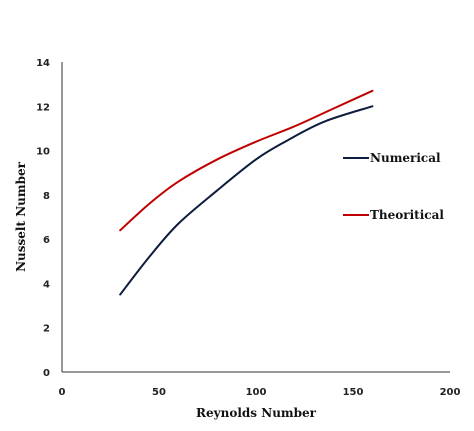  Describe the element at coordinates (256, 392) in the screenshot. I see `x-tick-label: 100` at that location.